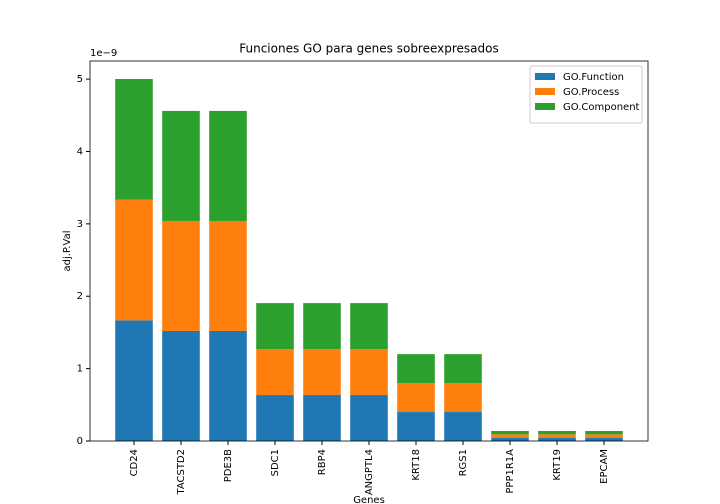  Describe the element at coordinates (134, 462) in the screenshot. I see `x-tick-label: CD24` at that location.